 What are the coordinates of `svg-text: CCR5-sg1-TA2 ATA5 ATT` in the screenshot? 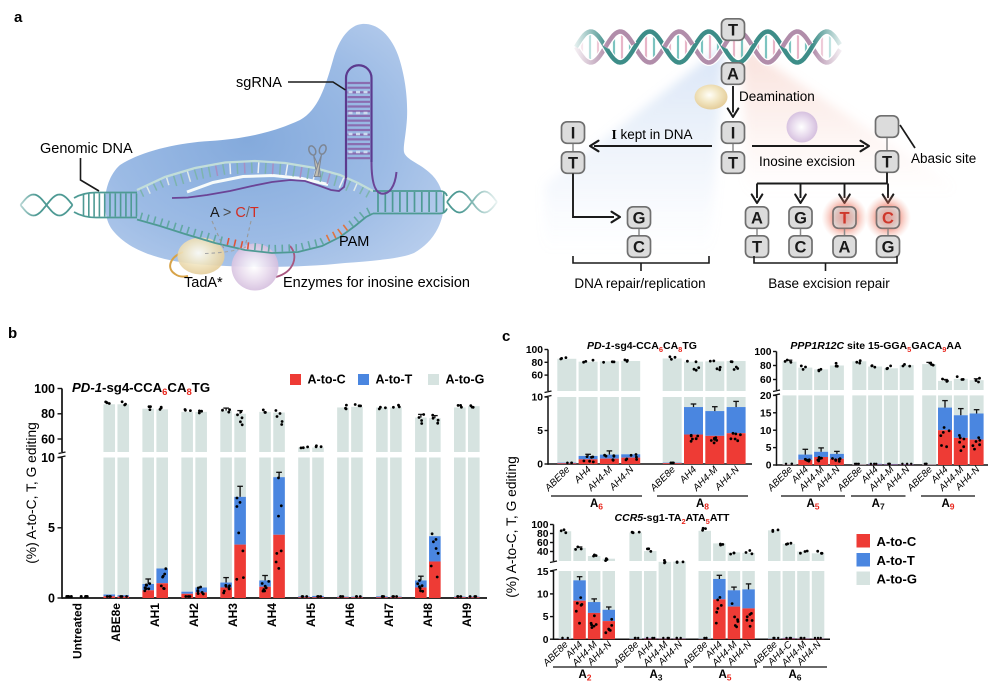 It's located at (672, 519).